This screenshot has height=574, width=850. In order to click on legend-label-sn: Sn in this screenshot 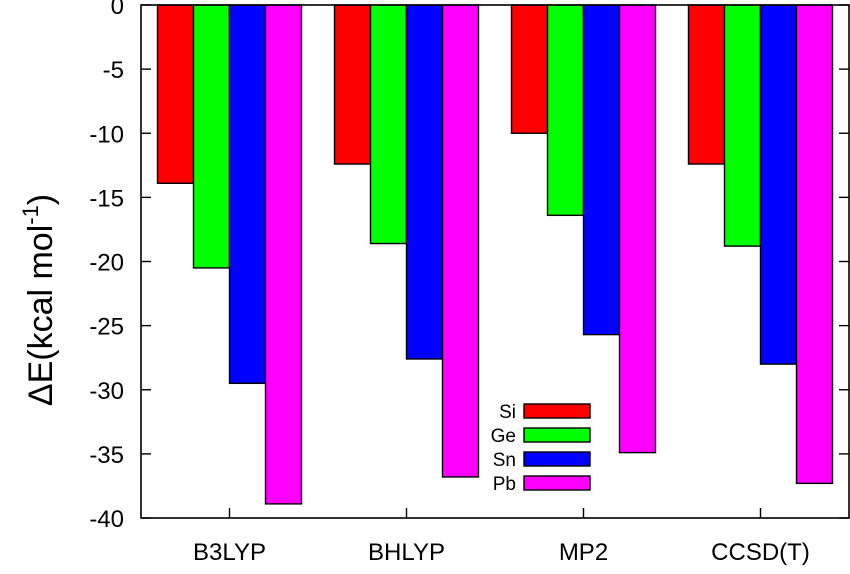, I will do `click(504, 460)`.